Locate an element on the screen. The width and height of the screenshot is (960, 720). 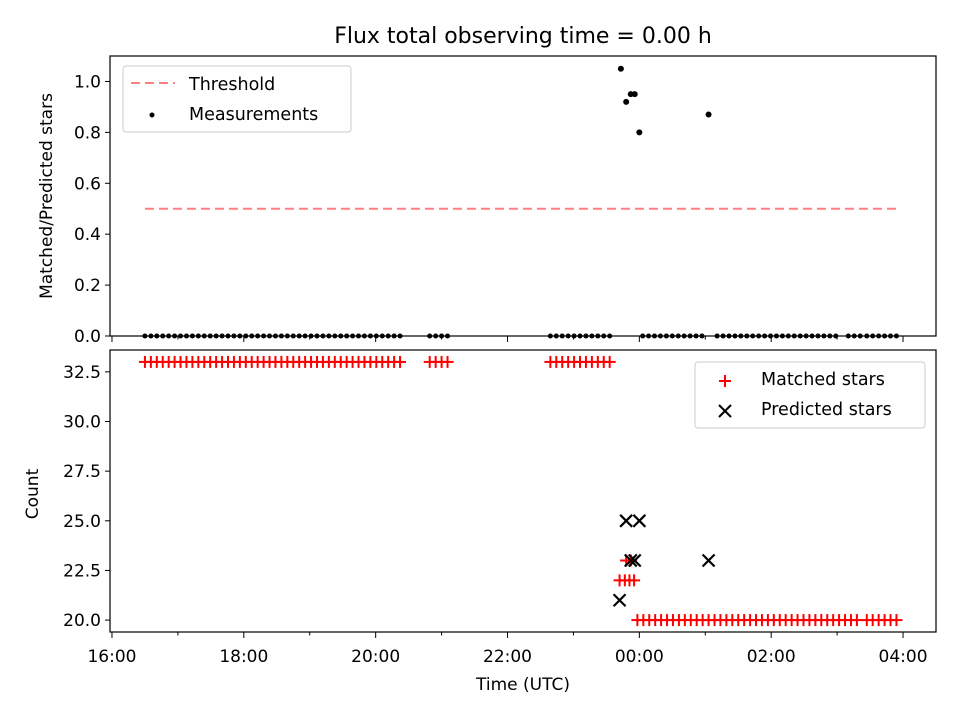
x-tick-label: 22:00 is located at coordinates (507, 657).